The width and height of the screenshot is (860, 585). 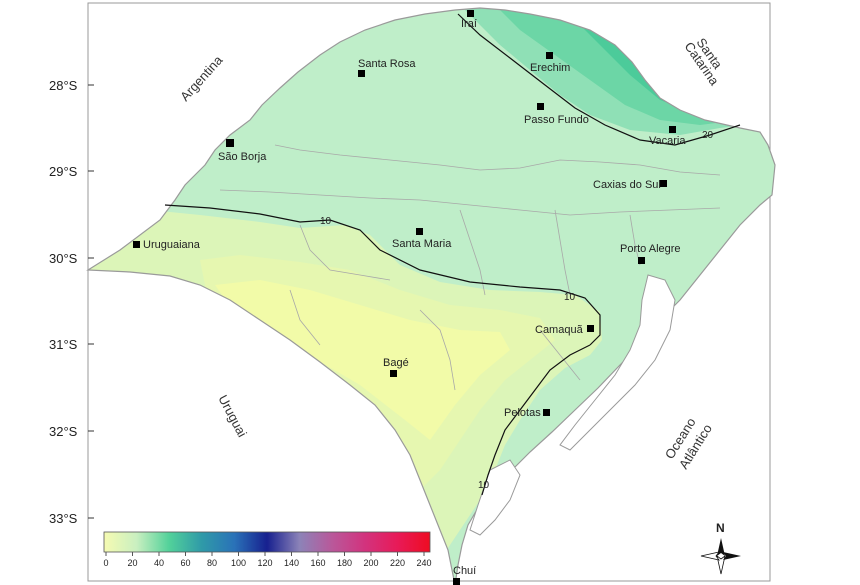 I want to click on lat-label-32: 32°S, so click(x=63, y=431).